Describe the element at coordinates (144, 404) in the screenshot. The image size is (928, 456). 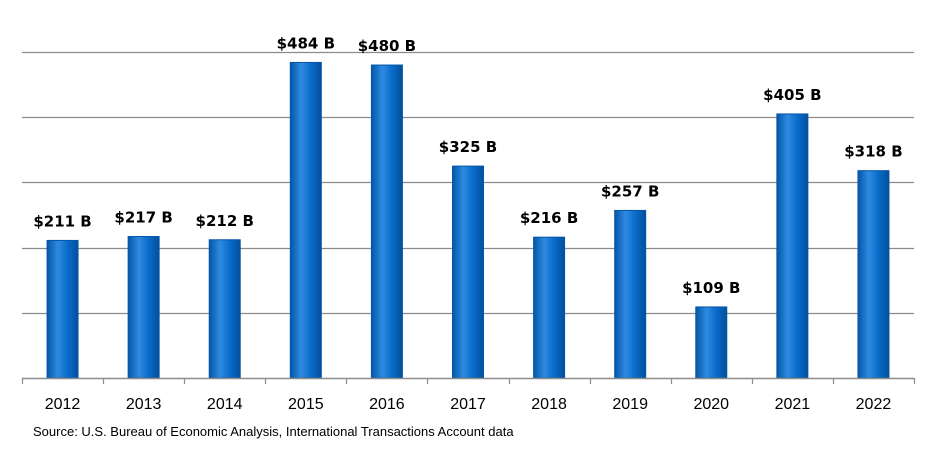
I see `x-tick-label-2013: 2013` at that location.